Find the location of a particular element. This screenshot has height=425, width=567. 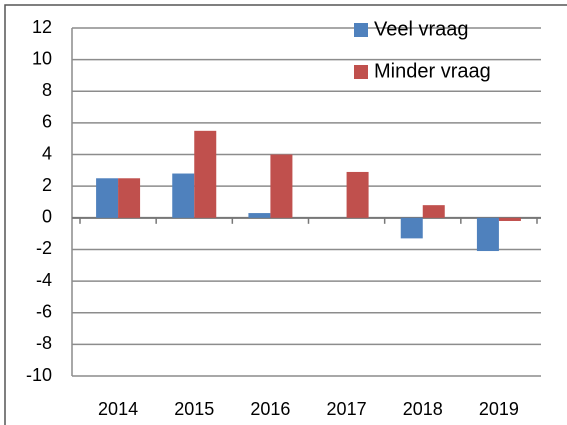

y-tick-label: -10 is located at coordinates (39, 375).